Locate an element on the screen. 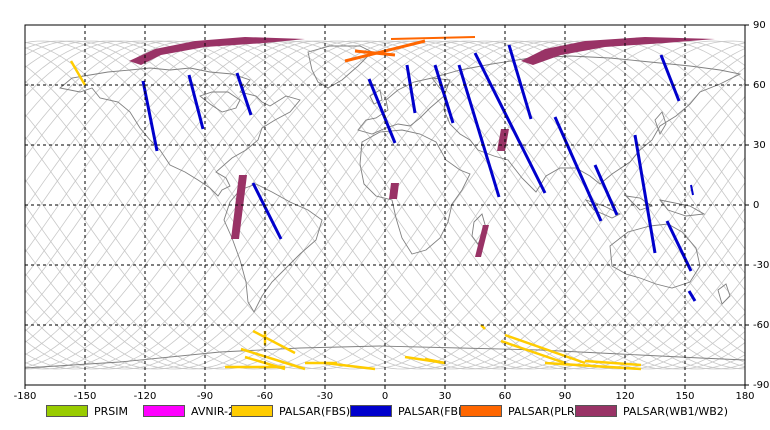 This screenshot has width=770, height=430. x-tick-label: -150 is located at coordinates (85, 395).